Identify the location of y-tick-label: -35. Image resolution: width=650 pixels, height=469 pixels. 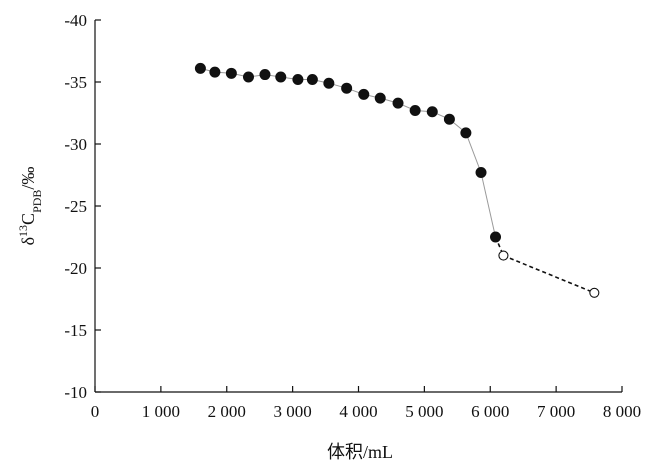
(75, 82).